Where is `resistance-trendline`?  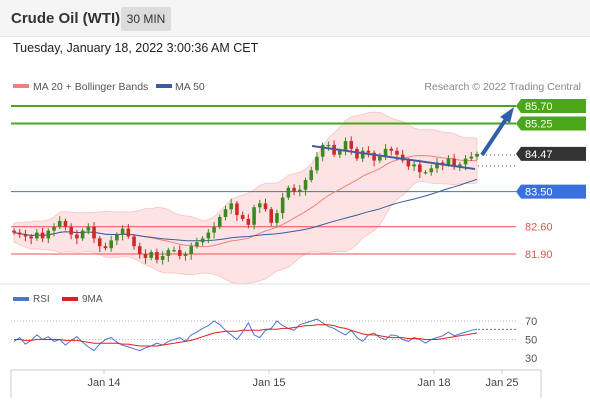 resistance-trendline is located at coordinates (393, 157).